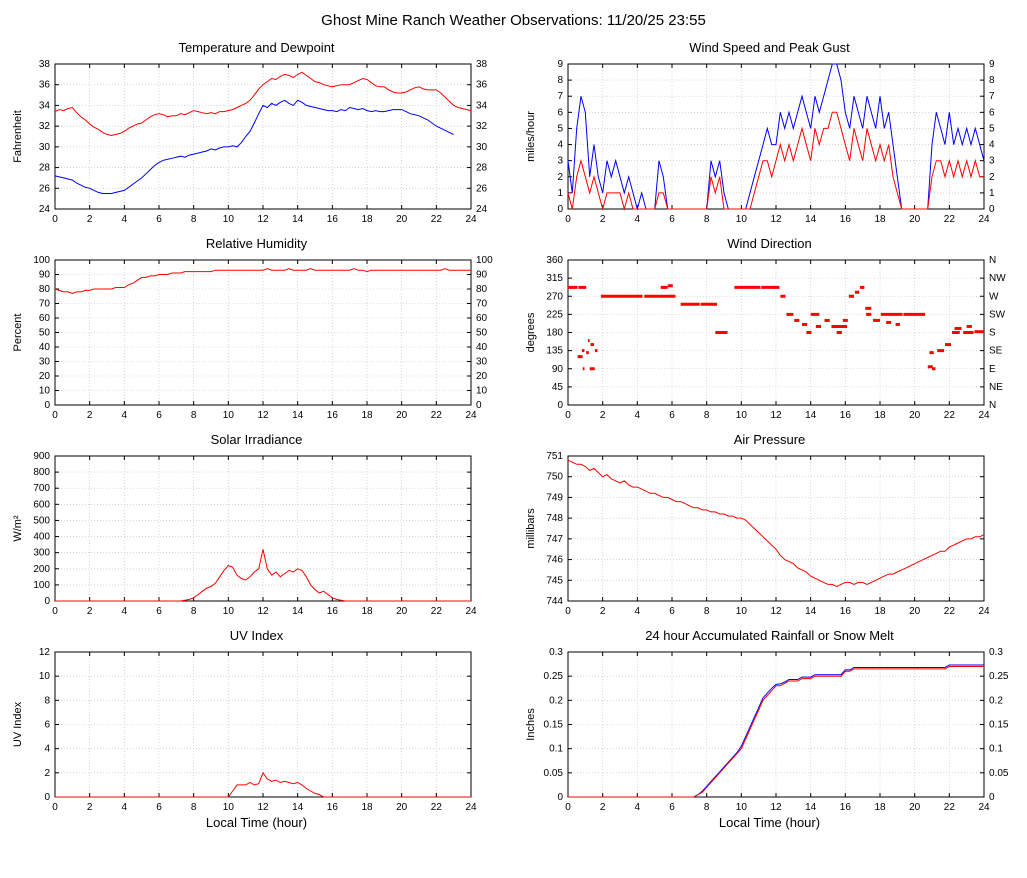 The height and width of the screenshot is (878, 1027). I want to click on svg-text: 0.15, so click(553, 725).